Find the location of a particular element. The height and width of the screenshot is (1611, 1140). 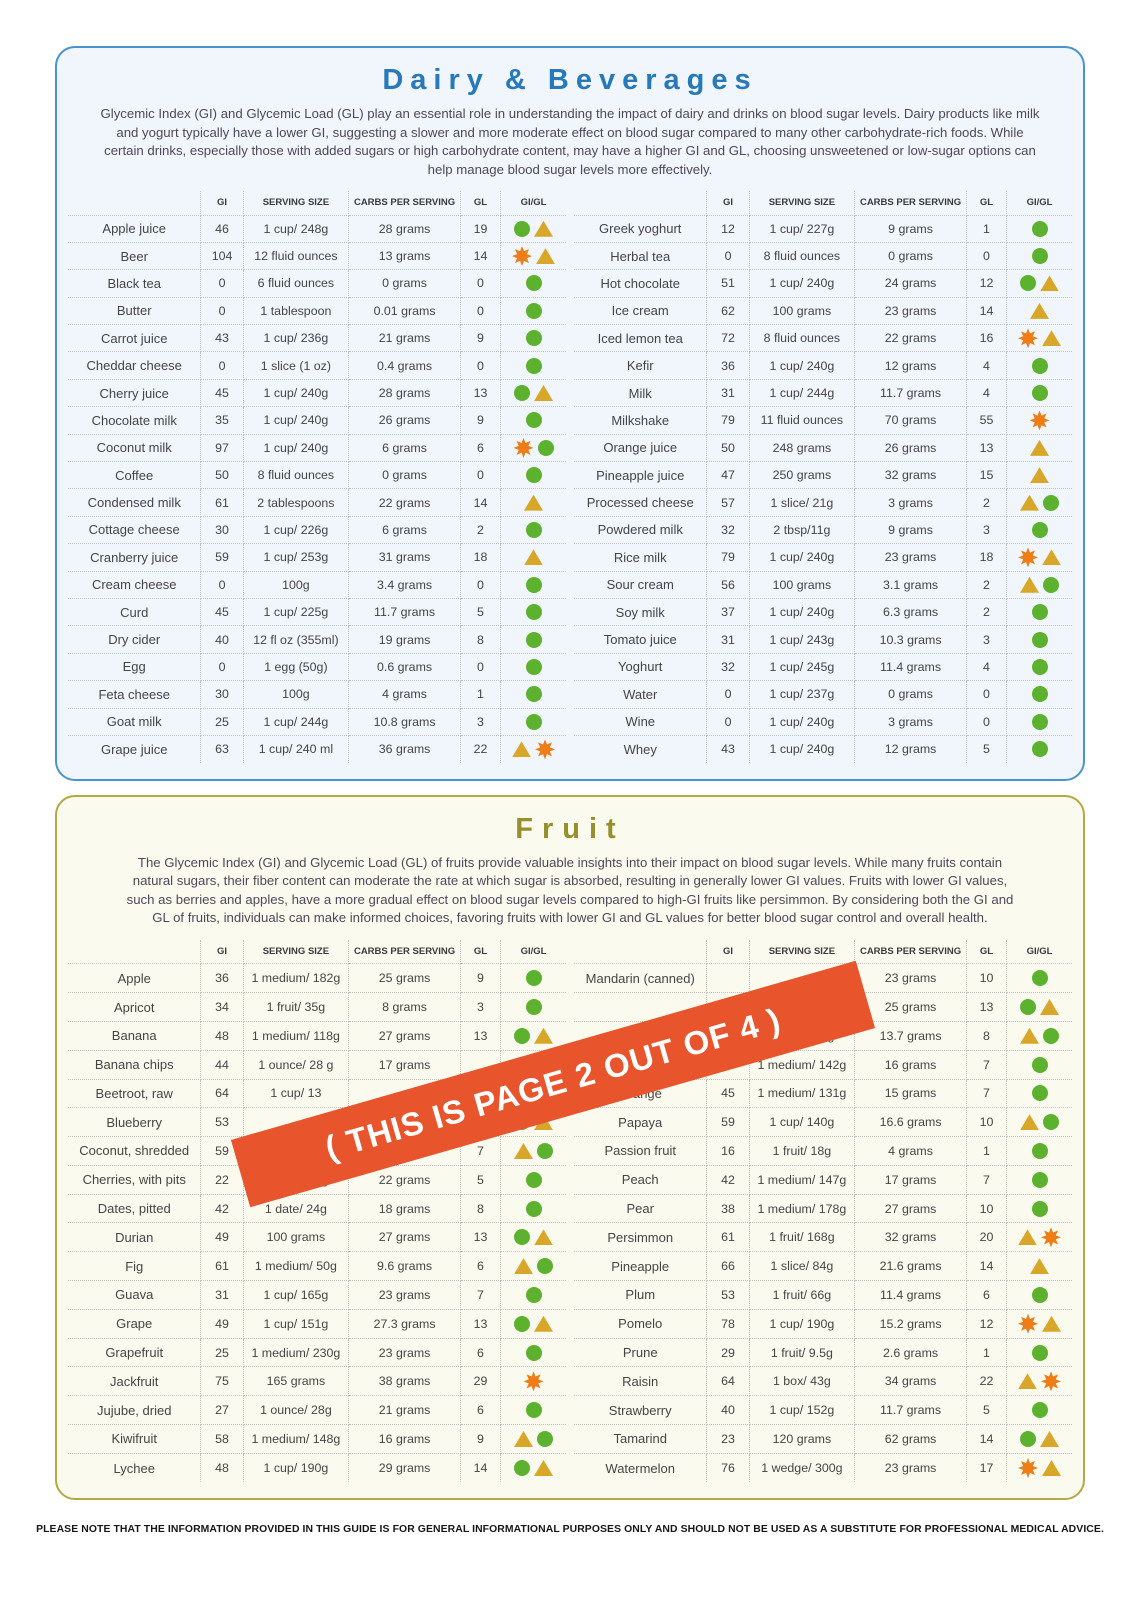

table-row: Curd 45 1 cup/ 225g 11.7 grams 5 is located at coordinates (317, 612).